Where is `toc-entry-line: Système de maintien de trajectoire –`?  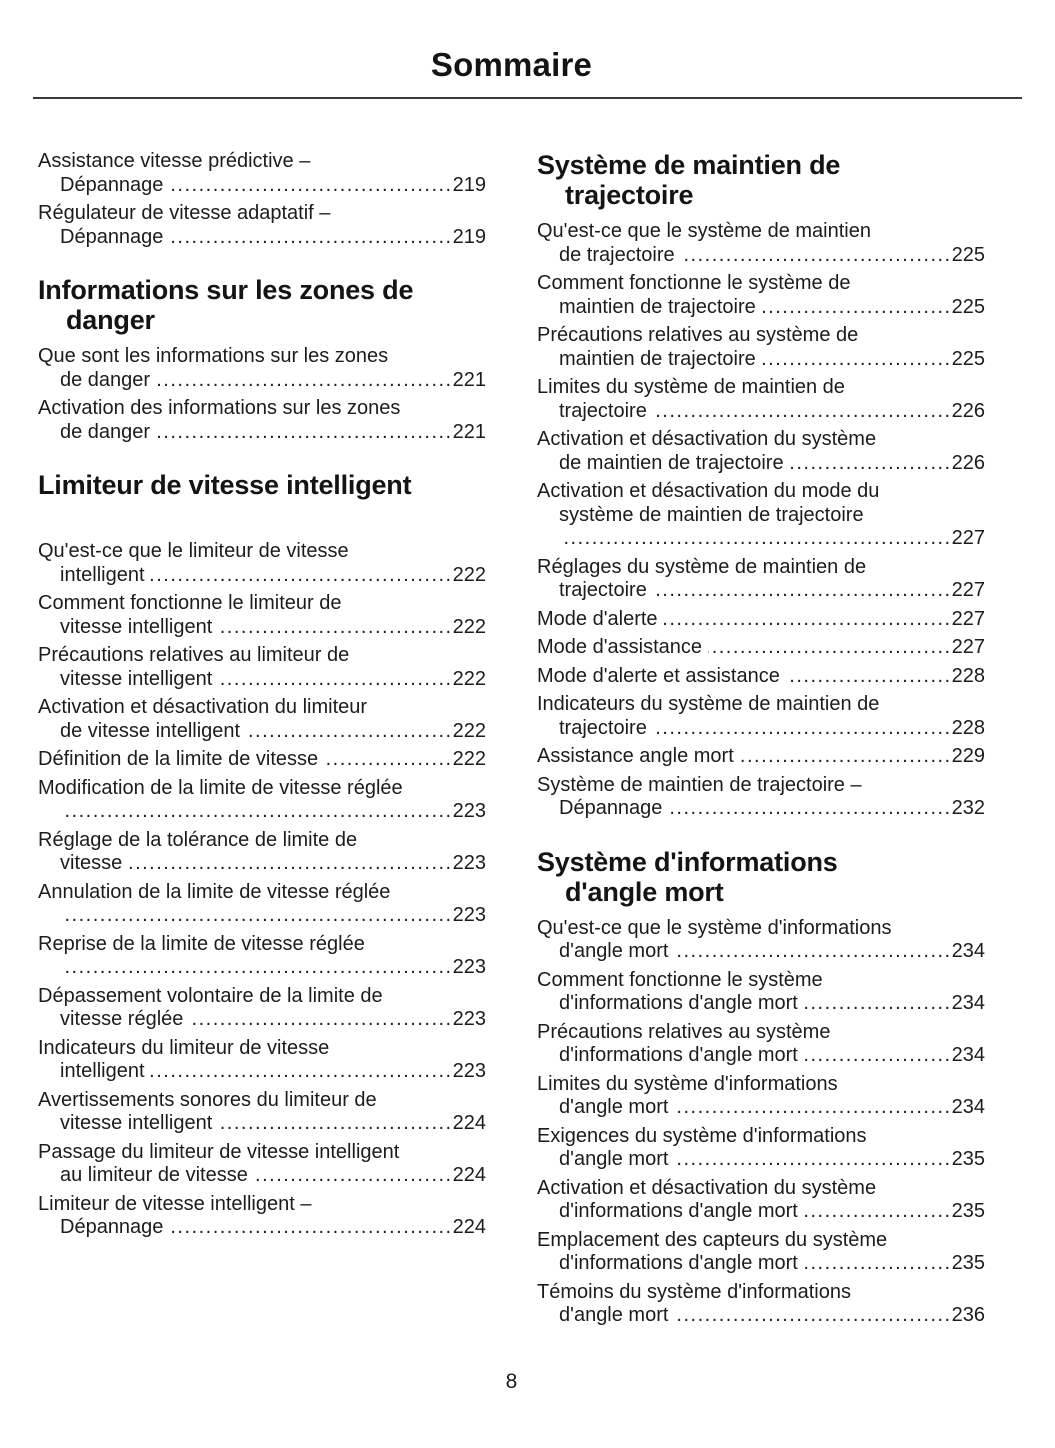
toc-entry-line: Système de maintien de trajectoire – is located at coordinates (699, 784).